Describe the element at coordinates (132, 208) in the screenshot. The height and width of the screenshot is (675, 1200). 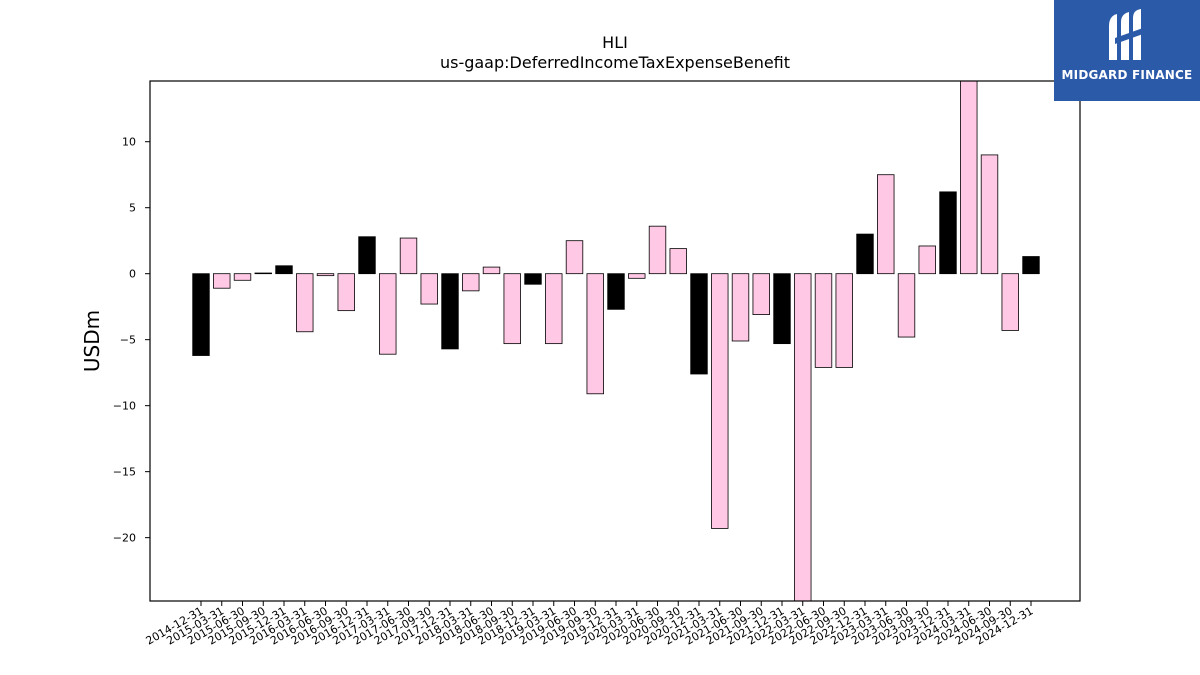
I see `y-tick-label: 5` at that location.